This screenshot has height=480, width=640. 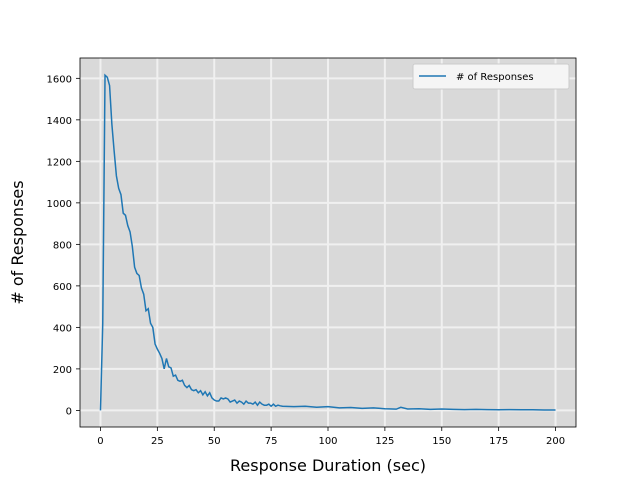 What do you see at coordinates (157, 441) in the screenshot?
I see `x-tick-label: 25` at bounding box center [157, 441].